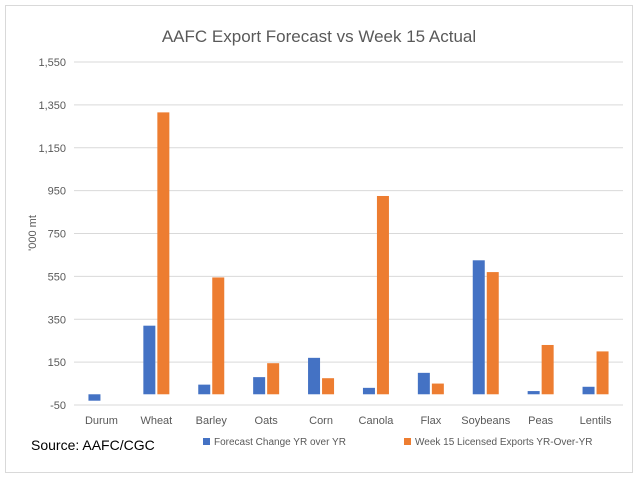 The height and width of the screenshot is (480, 640). I want to click on y-tick-label: 1,350, so click(52, 106).